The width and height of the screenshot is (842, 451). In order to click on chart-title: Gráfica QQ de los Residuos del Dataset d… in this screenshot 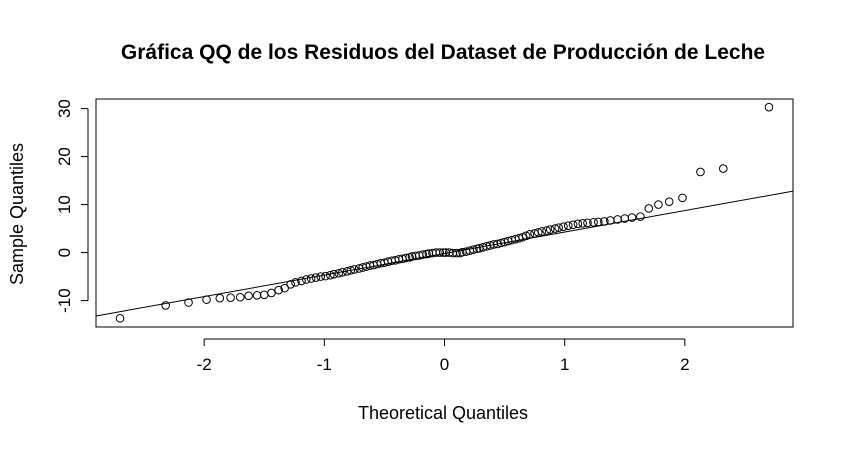, I will do `click(443, 52)`.